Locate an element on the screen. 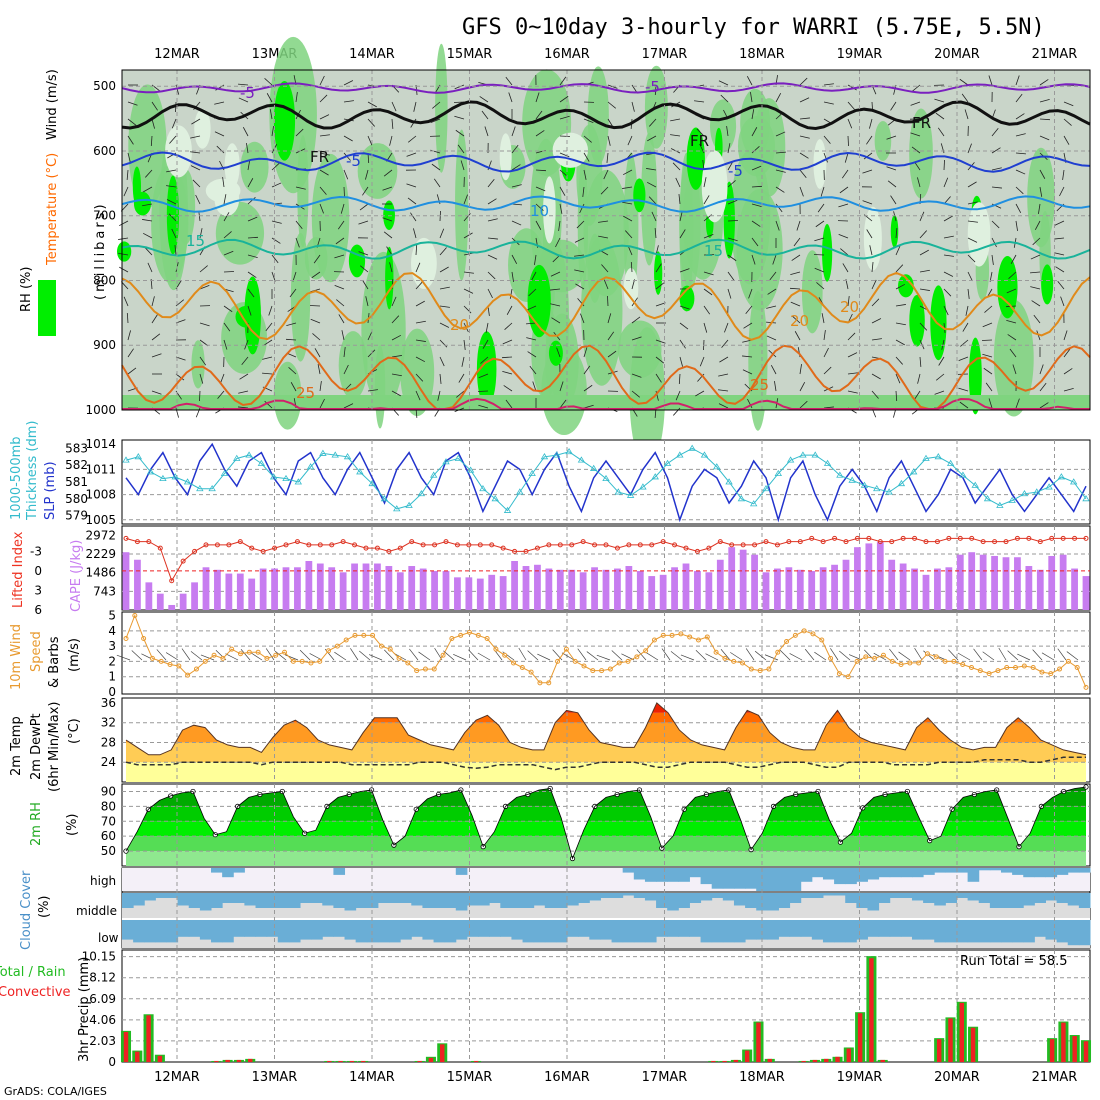  rh-humid-region is located at coordinates (921, 153).